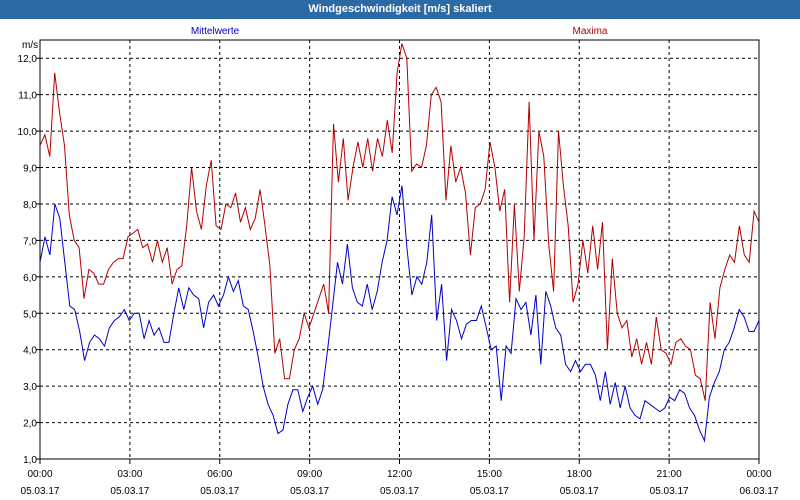 The image size is (800, 500). I want to click on x-tick-time: 09:00, so click(309, 474).